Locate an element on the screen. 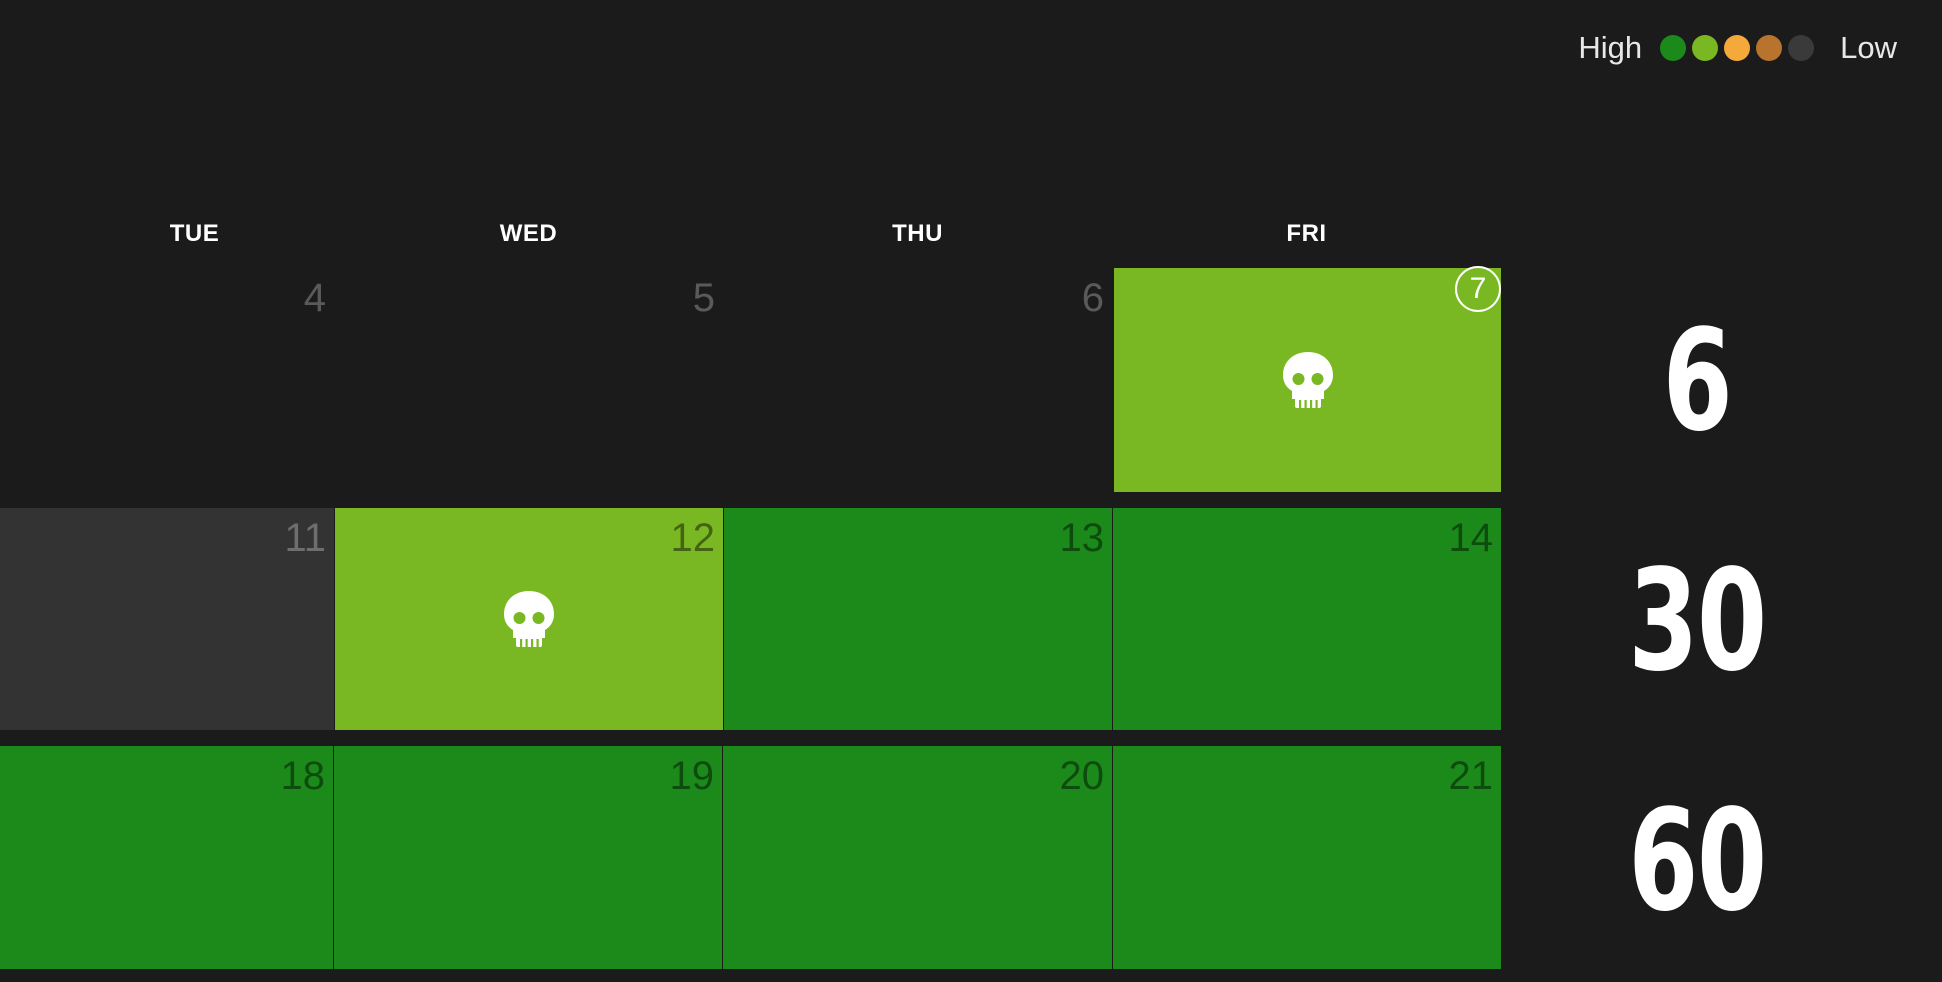 The height and width of the screenshot is (982, 1942). day-number: 18 is located at coordinates (303, 776).